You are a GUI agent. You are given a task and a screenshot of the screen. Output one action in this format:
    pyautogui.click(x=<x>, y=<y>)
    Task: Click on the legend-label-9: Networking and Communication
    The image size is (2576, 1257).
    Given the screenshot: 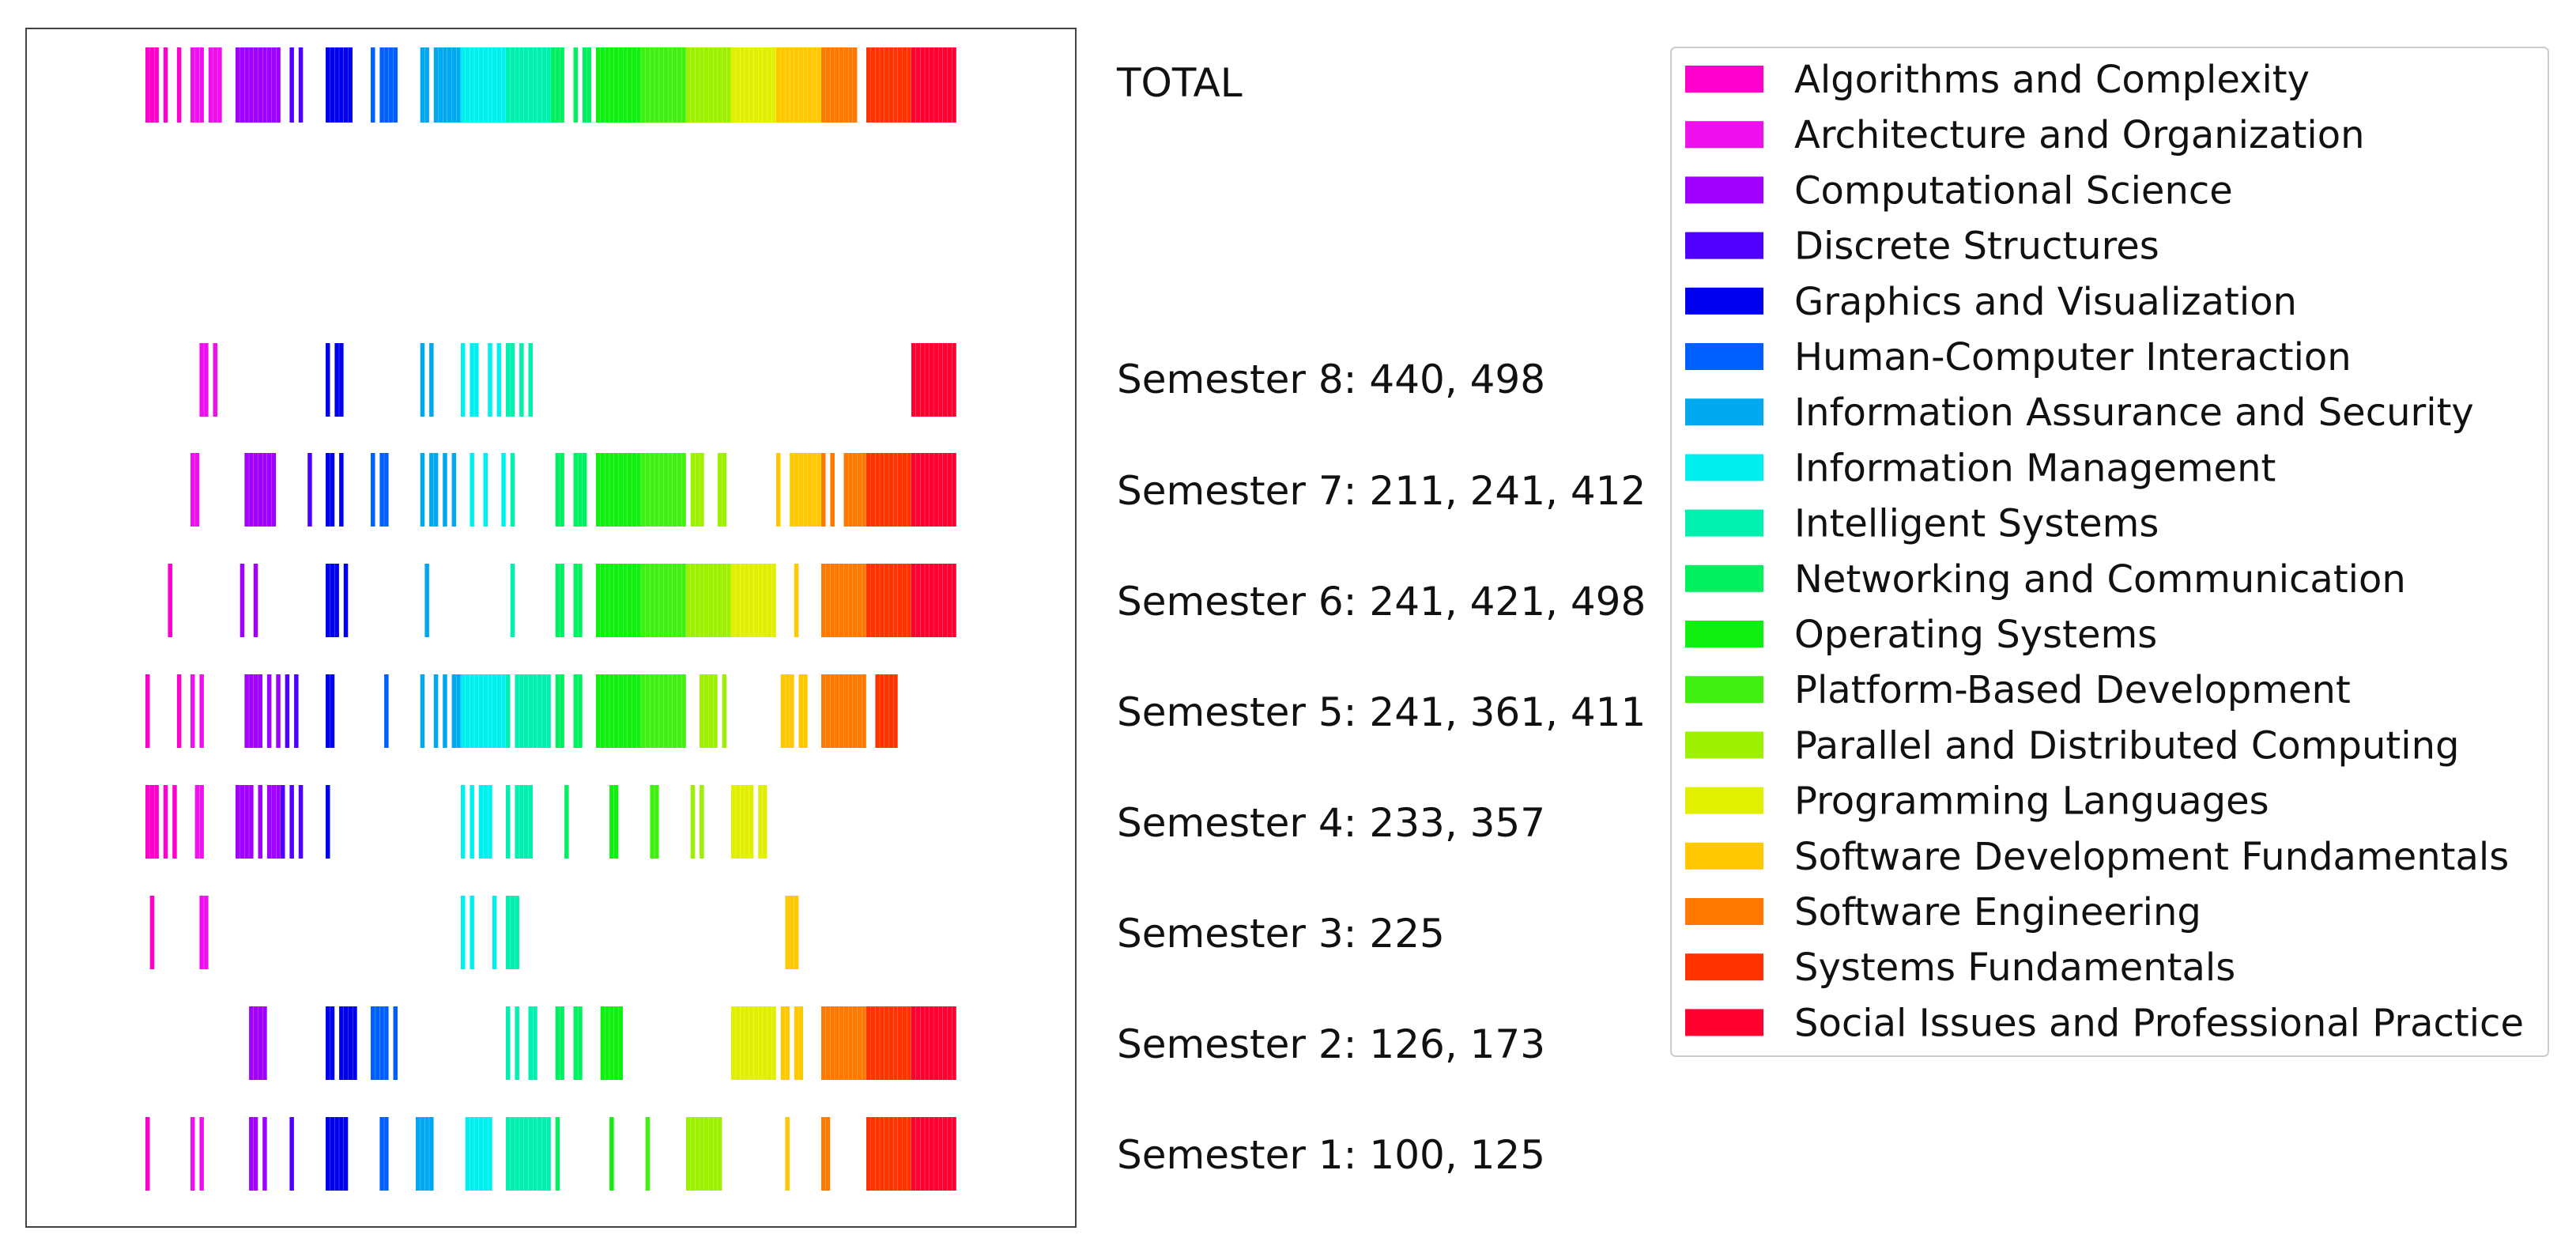 What is the action you would take?
    pyautogui.click(x=2100, y=579)
    